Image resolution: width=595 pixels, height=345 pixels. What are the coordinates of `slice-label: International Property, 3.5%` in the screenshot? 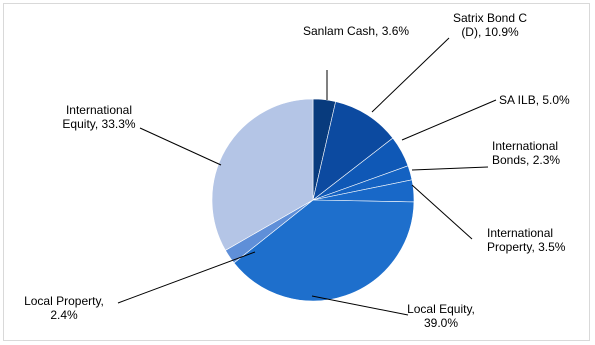 It's located at (526, 240).